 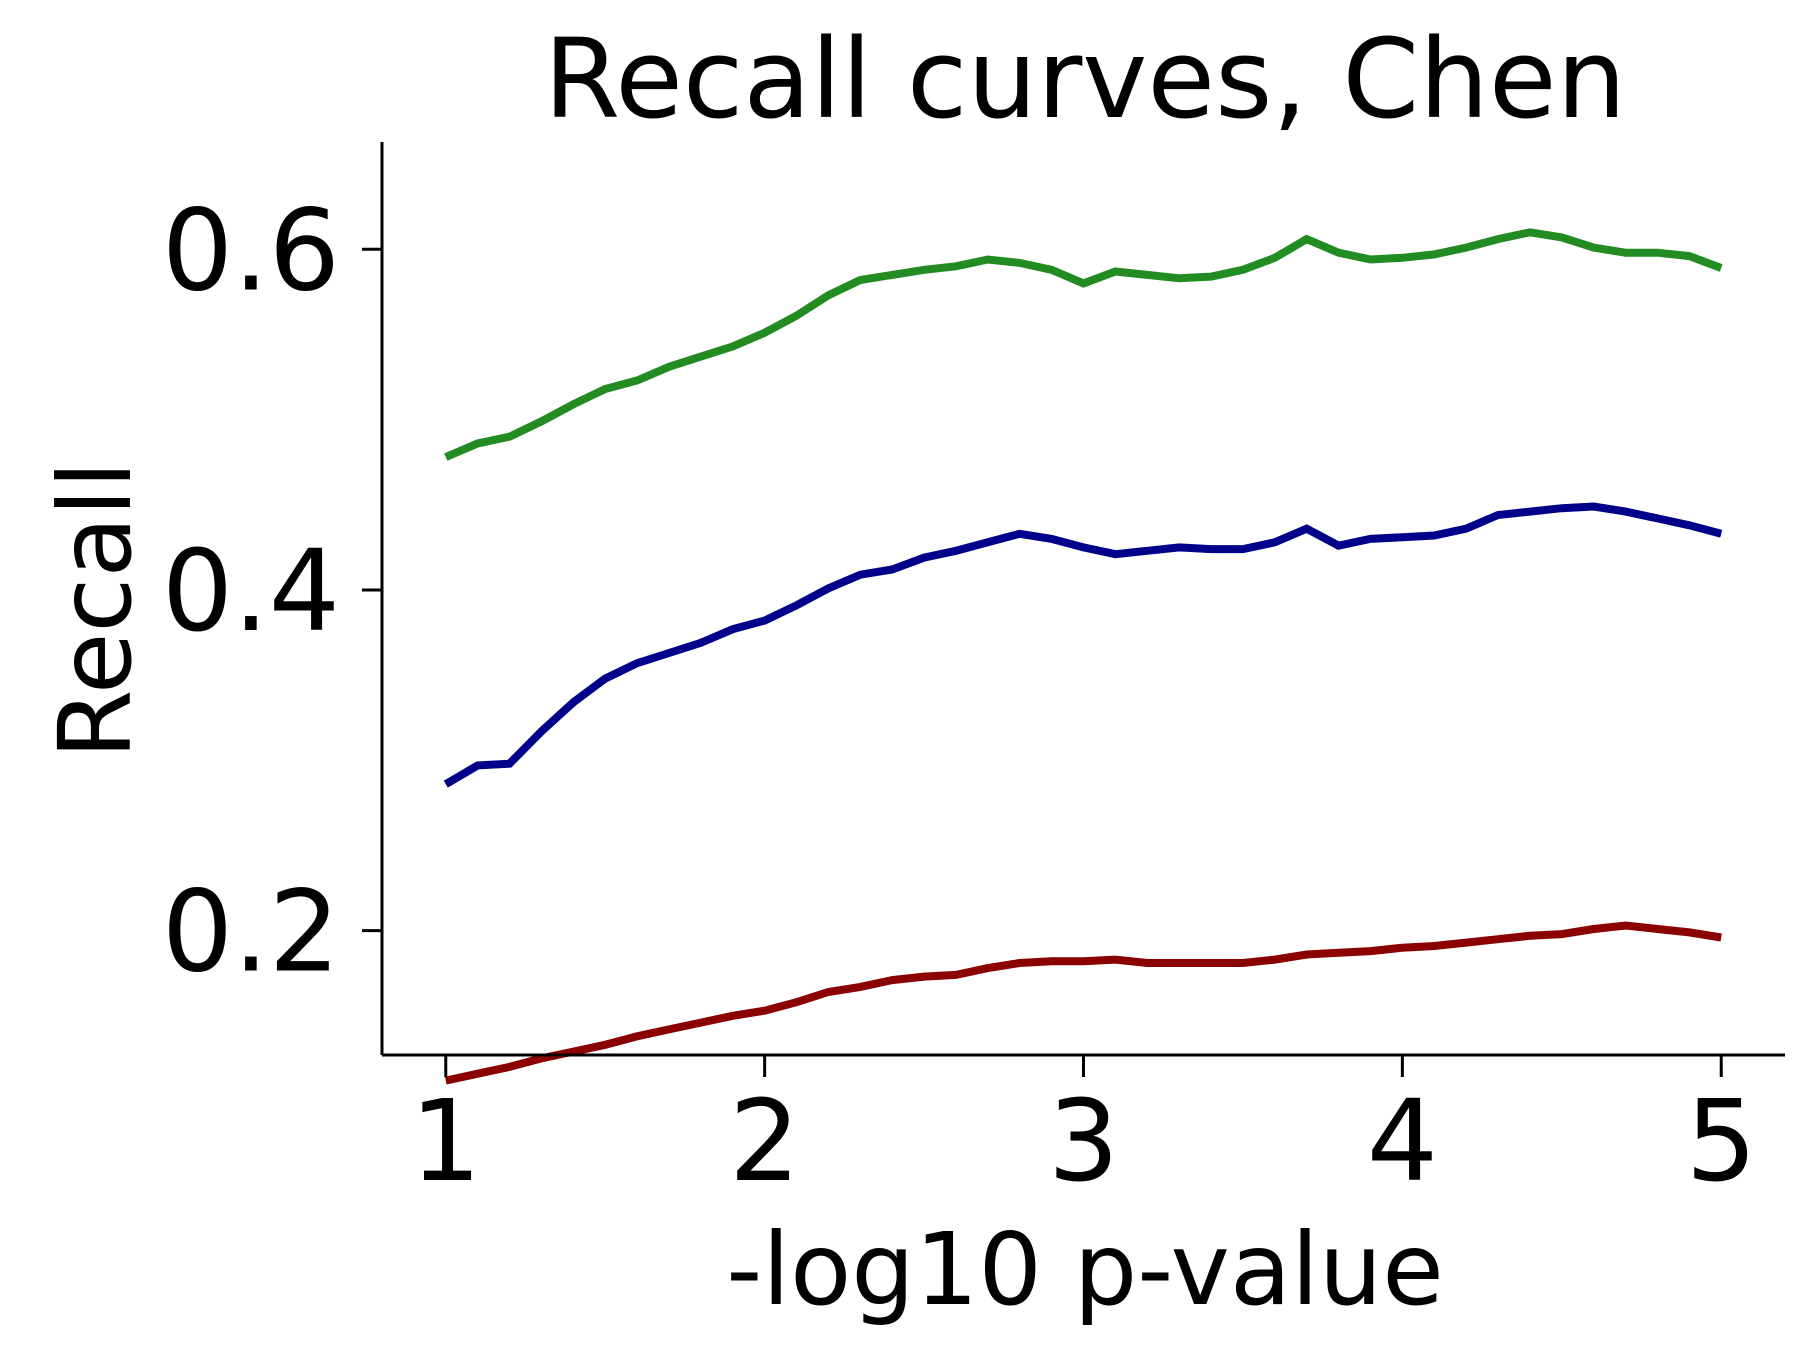 What do you see at coordinates (251, 592) in the screenshot?
I see `y-tick-label: 0.4` at bounding box center [251, 592].